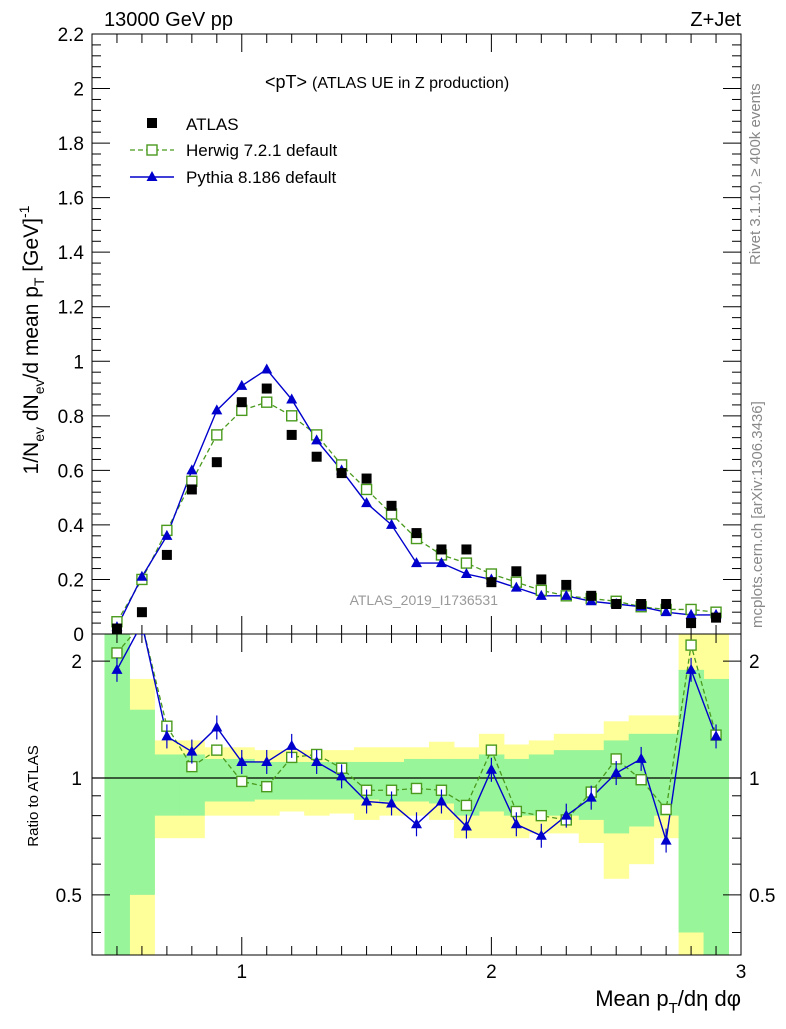 This screenshot has width=786, height=1029. What do you see at coordinates (168, 20) in the screenshot?
I see `header-left: 13000 GeV pp` at bounding box center [168, 20].